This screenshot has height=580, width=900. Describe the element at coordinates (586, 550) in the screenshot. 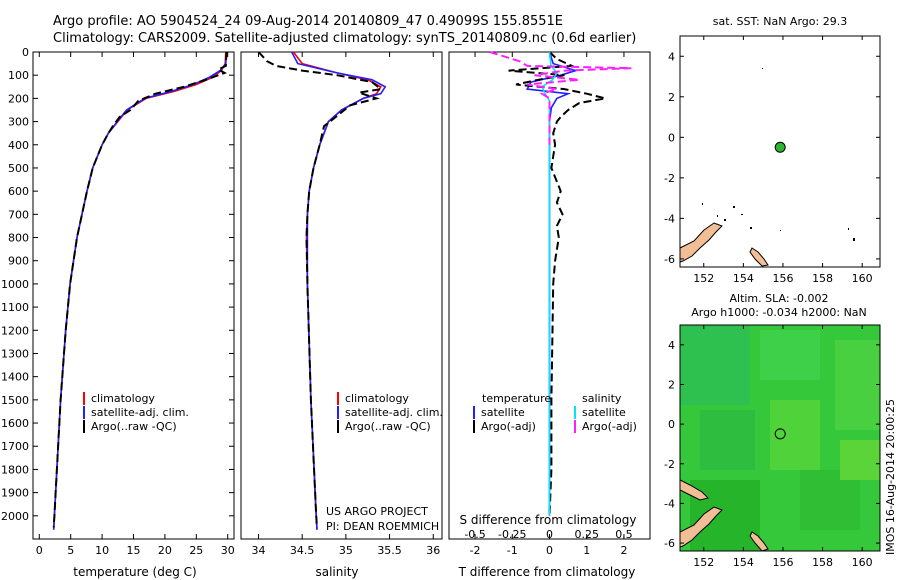

I see `x-tick-label: 1` at that location.